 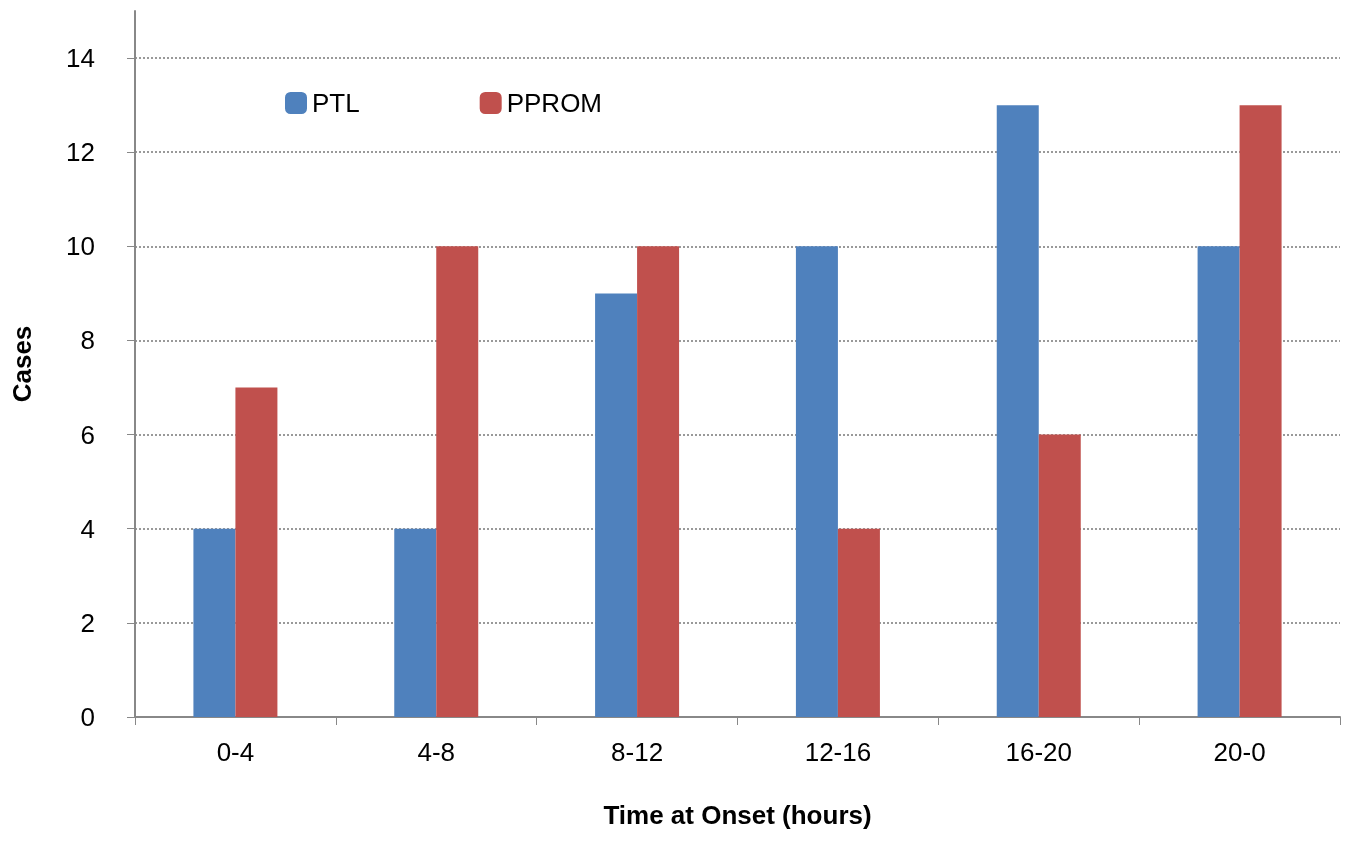 What do you see at coordinates (235, 752) in the screenshot?
I see `x-tick-label: 0-4` at bounding box center [235, 752].